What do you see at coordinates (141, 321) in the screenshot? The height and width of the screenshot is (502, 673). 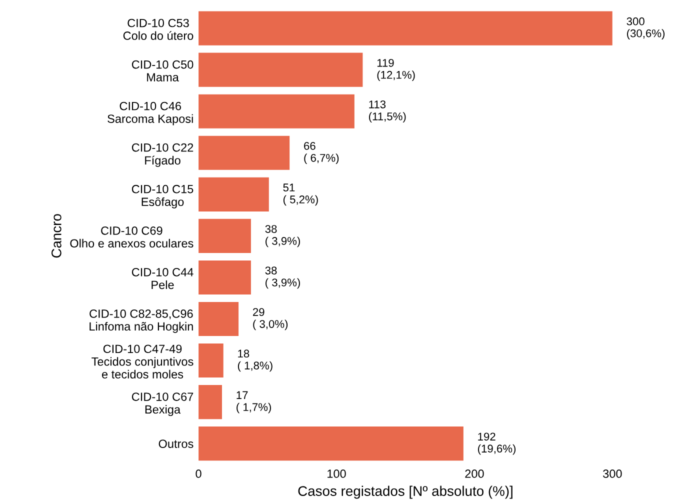 I see `y-tick-label: CID-10 C82-85,C96 Linfoma não Hogkin` at bounding box center [141, 321].